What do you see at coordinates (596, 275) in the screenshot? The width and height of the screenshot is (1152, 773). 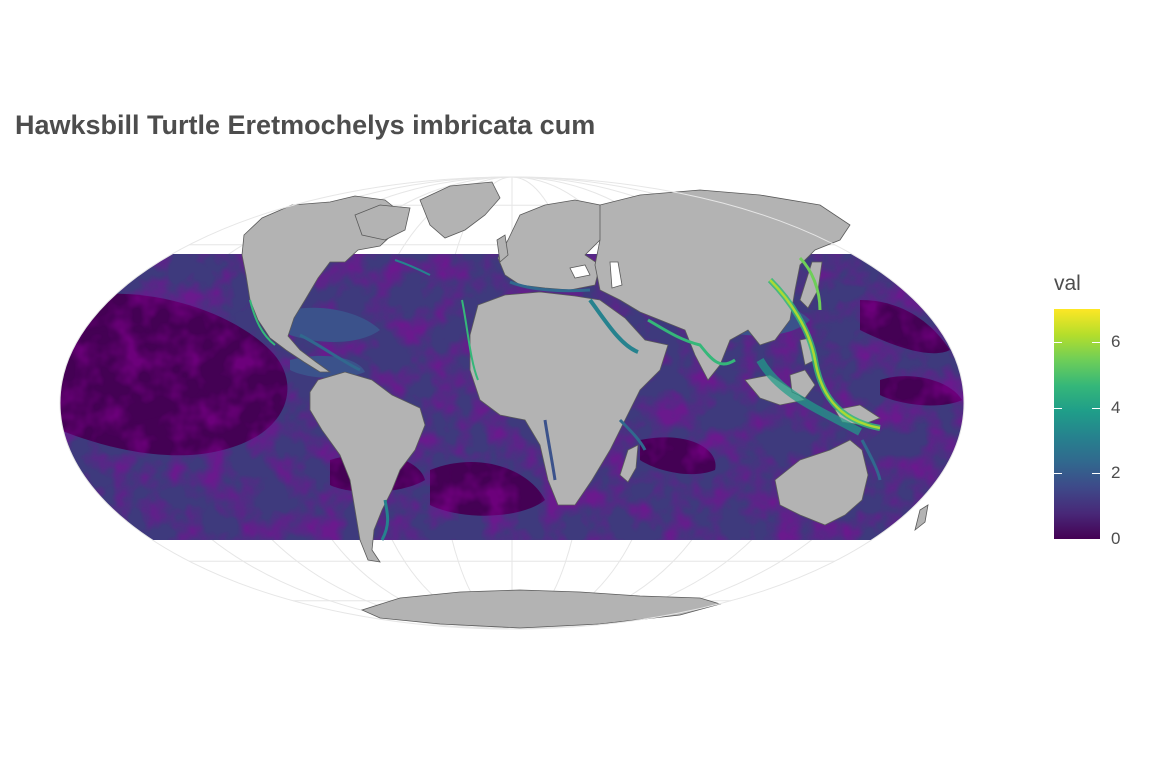 I see `inland-seas` at bounding box center [596, 275].